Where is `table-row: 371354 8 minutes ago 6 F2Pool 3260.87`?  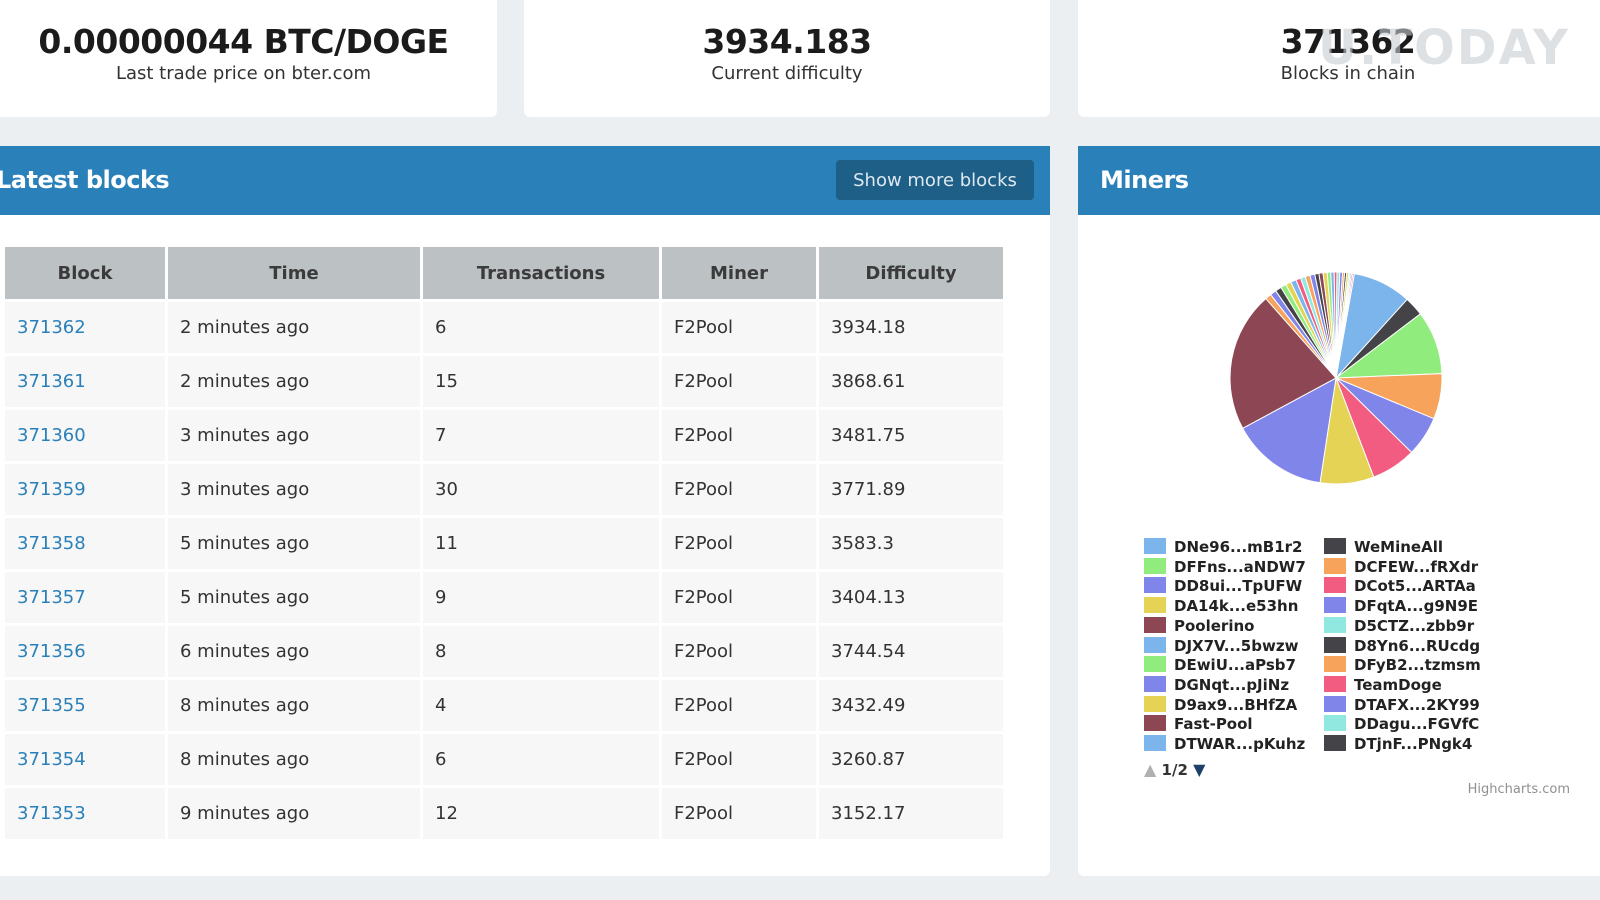 table-row: 371354 8 minutes ago 6 F2Pool 3260.87 is located at coordinates (504, 759).